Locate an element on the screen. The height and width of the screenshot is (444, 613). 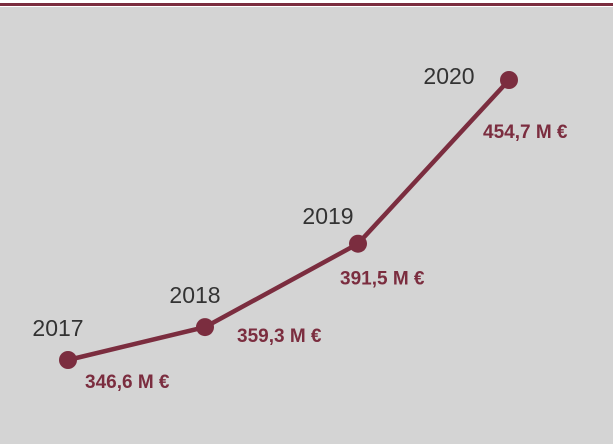
value-label: 346,6 M € is located at coordinates (127, 382).